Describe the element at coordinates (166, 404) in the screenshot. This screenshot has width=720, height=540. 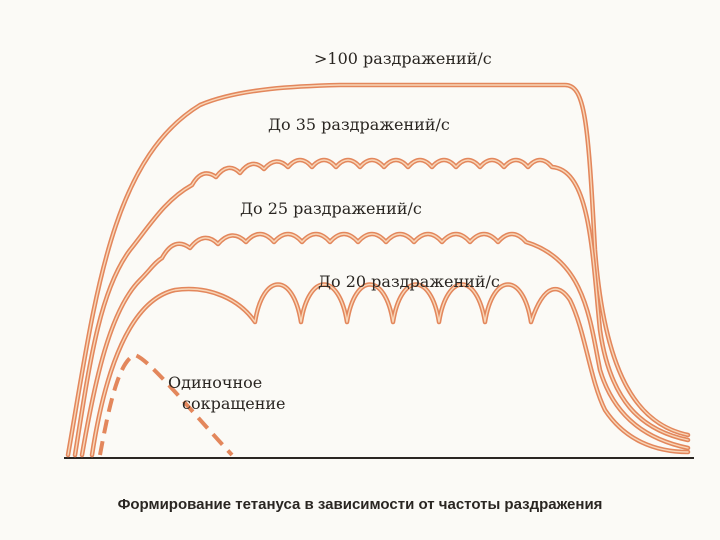
I see `single-twitch-curve` at that location.